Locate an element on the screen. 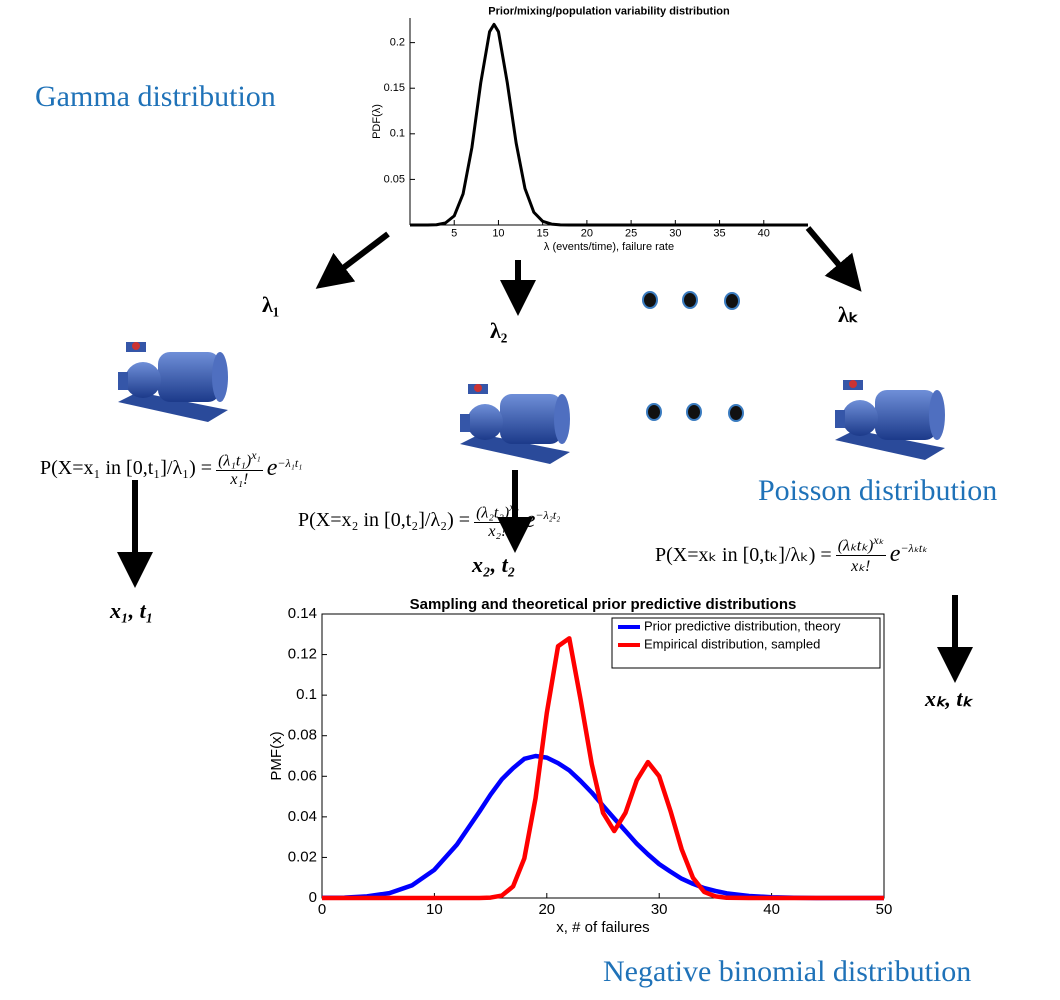 The height and width of the screenshot is (1000, 1060). pump-flange is located at coordinates (136, 346).